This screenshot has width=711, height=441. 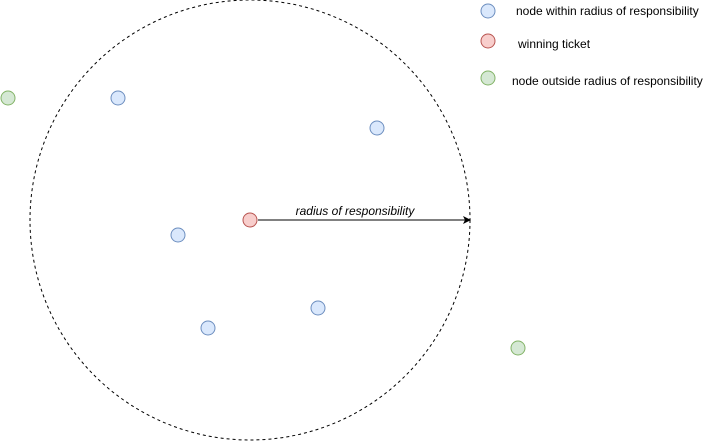 I want to click on legend-outside-swatch, so click(x=488, y=78).